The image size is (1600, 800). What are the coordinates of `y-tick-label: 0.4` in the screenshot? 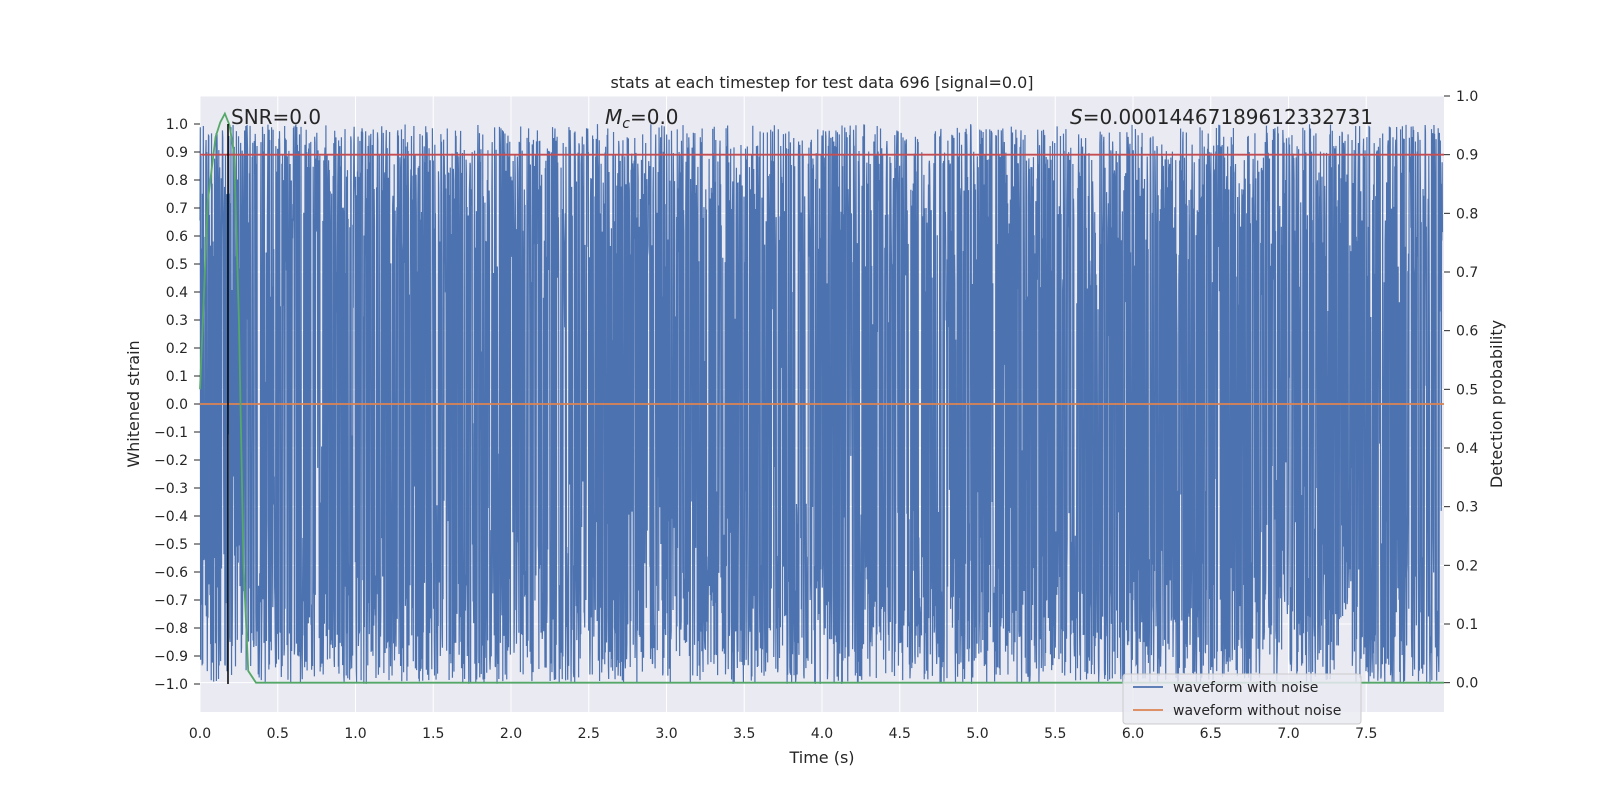 It's located at (177, 293).